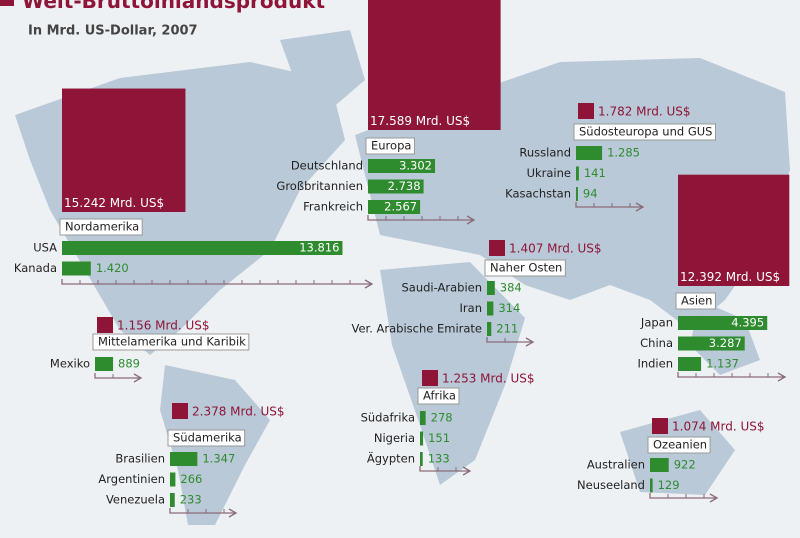 This screenshot has height=538, width=800. I want to click on country-name: Ägypten, so click(391, 458).